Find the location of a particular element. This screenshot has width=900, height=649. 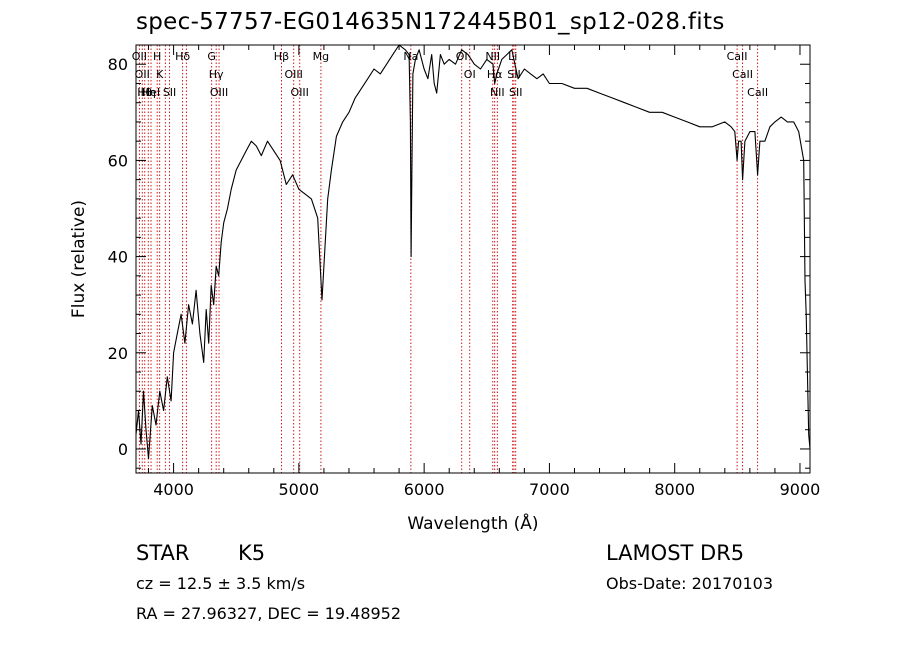

redshift-value: cz = 12.5 ± 3.5 km/s is located at coordinates (221, 583).